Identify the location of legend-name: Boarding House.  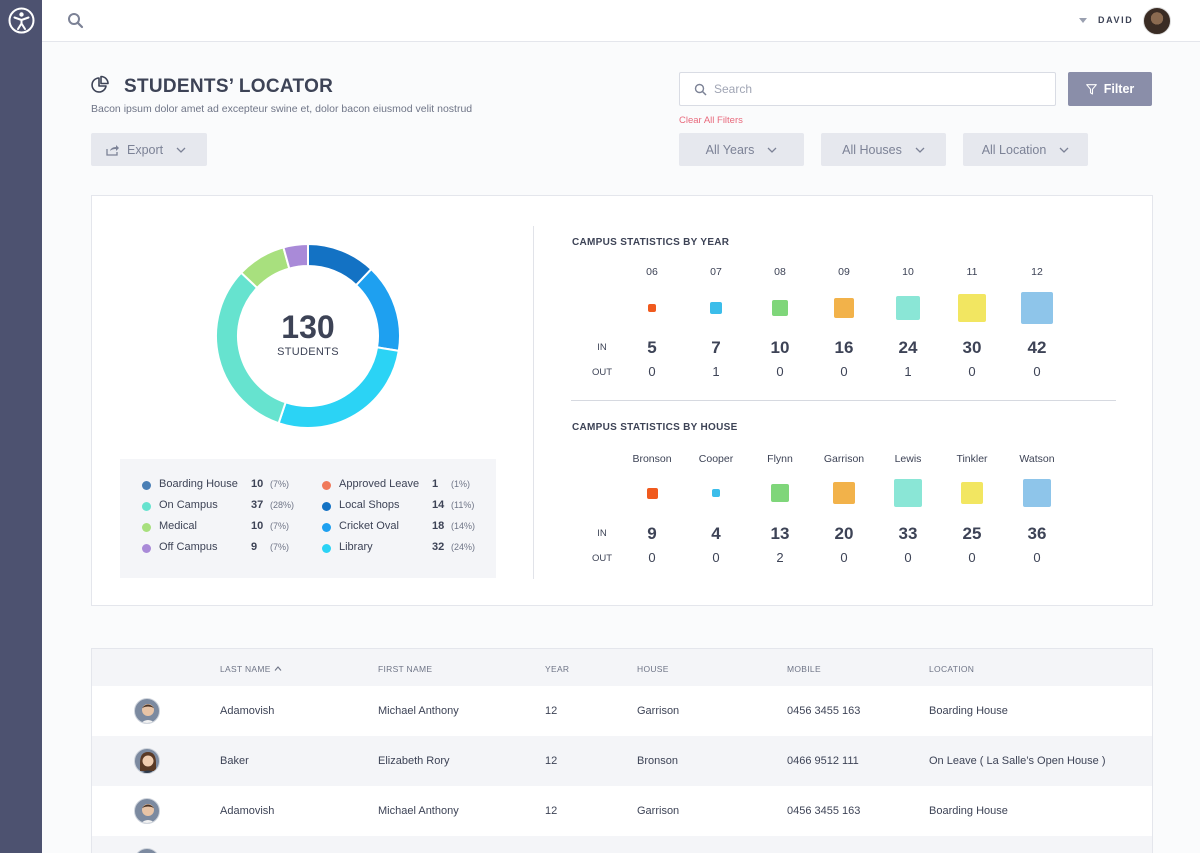
(198, 484).